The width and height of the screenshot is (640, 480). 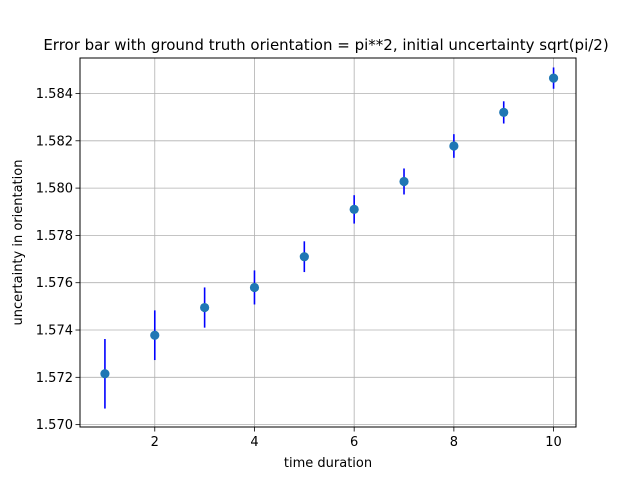 What do you see at coordinates (553, 442) in the screenshot?
I see `x-tick-label: 10` at bounding box center [553, 442].